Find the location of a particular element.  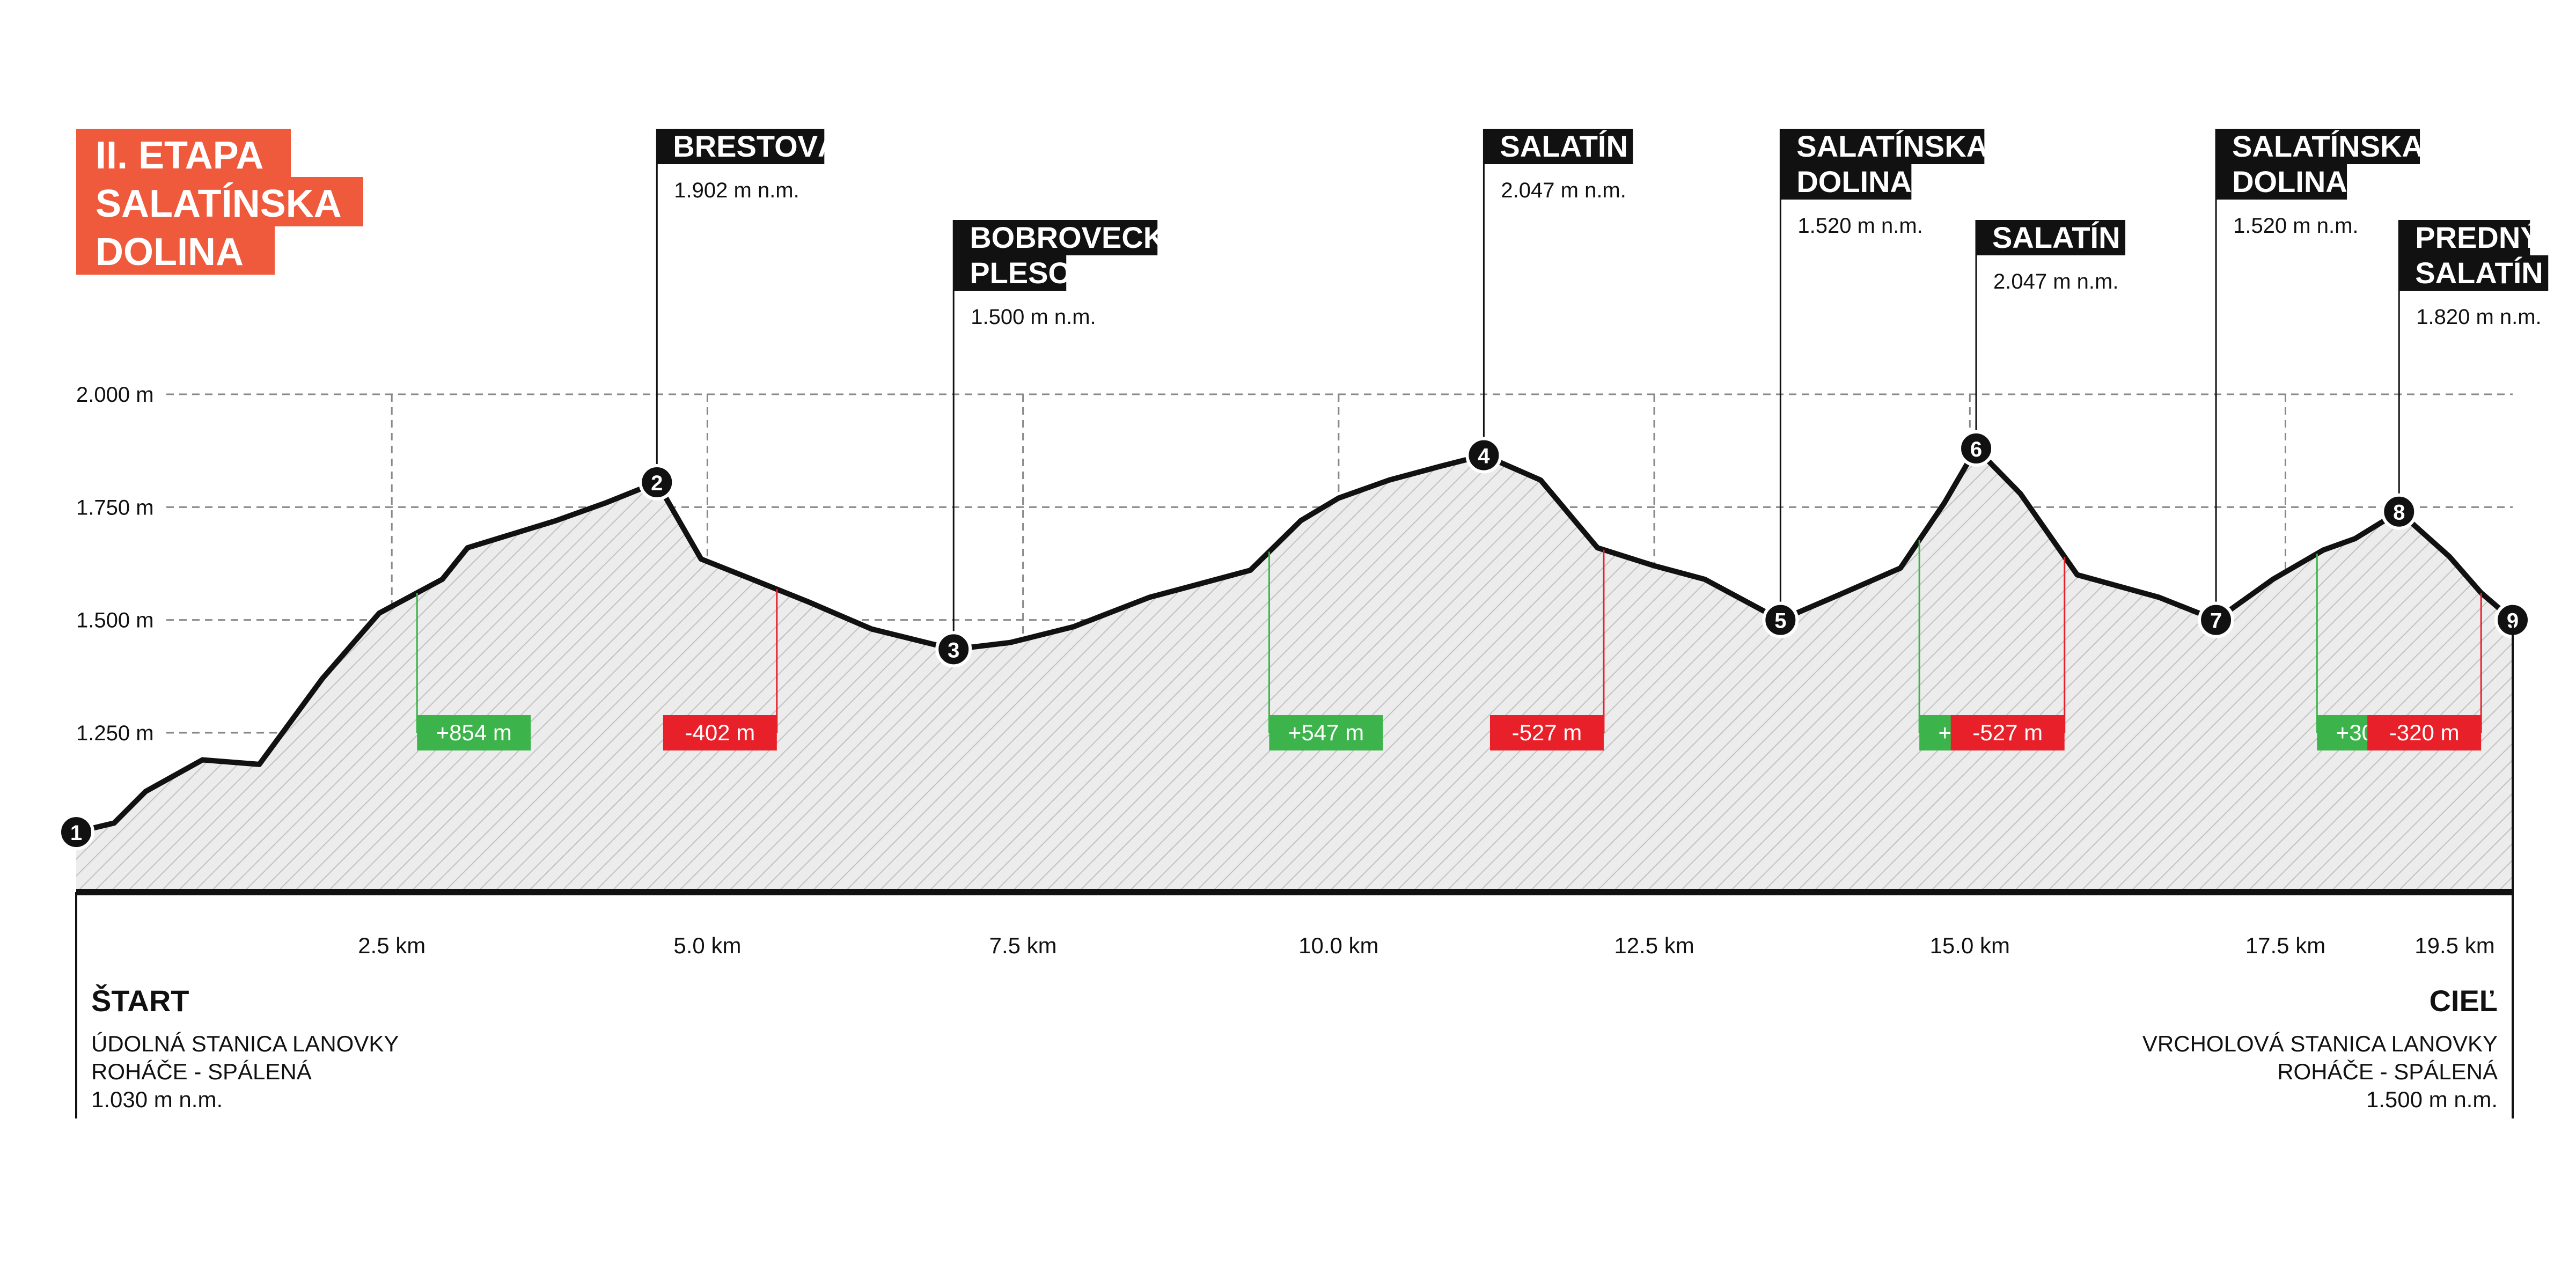

title-line: DOLINA is located at coordinates (170, 252).